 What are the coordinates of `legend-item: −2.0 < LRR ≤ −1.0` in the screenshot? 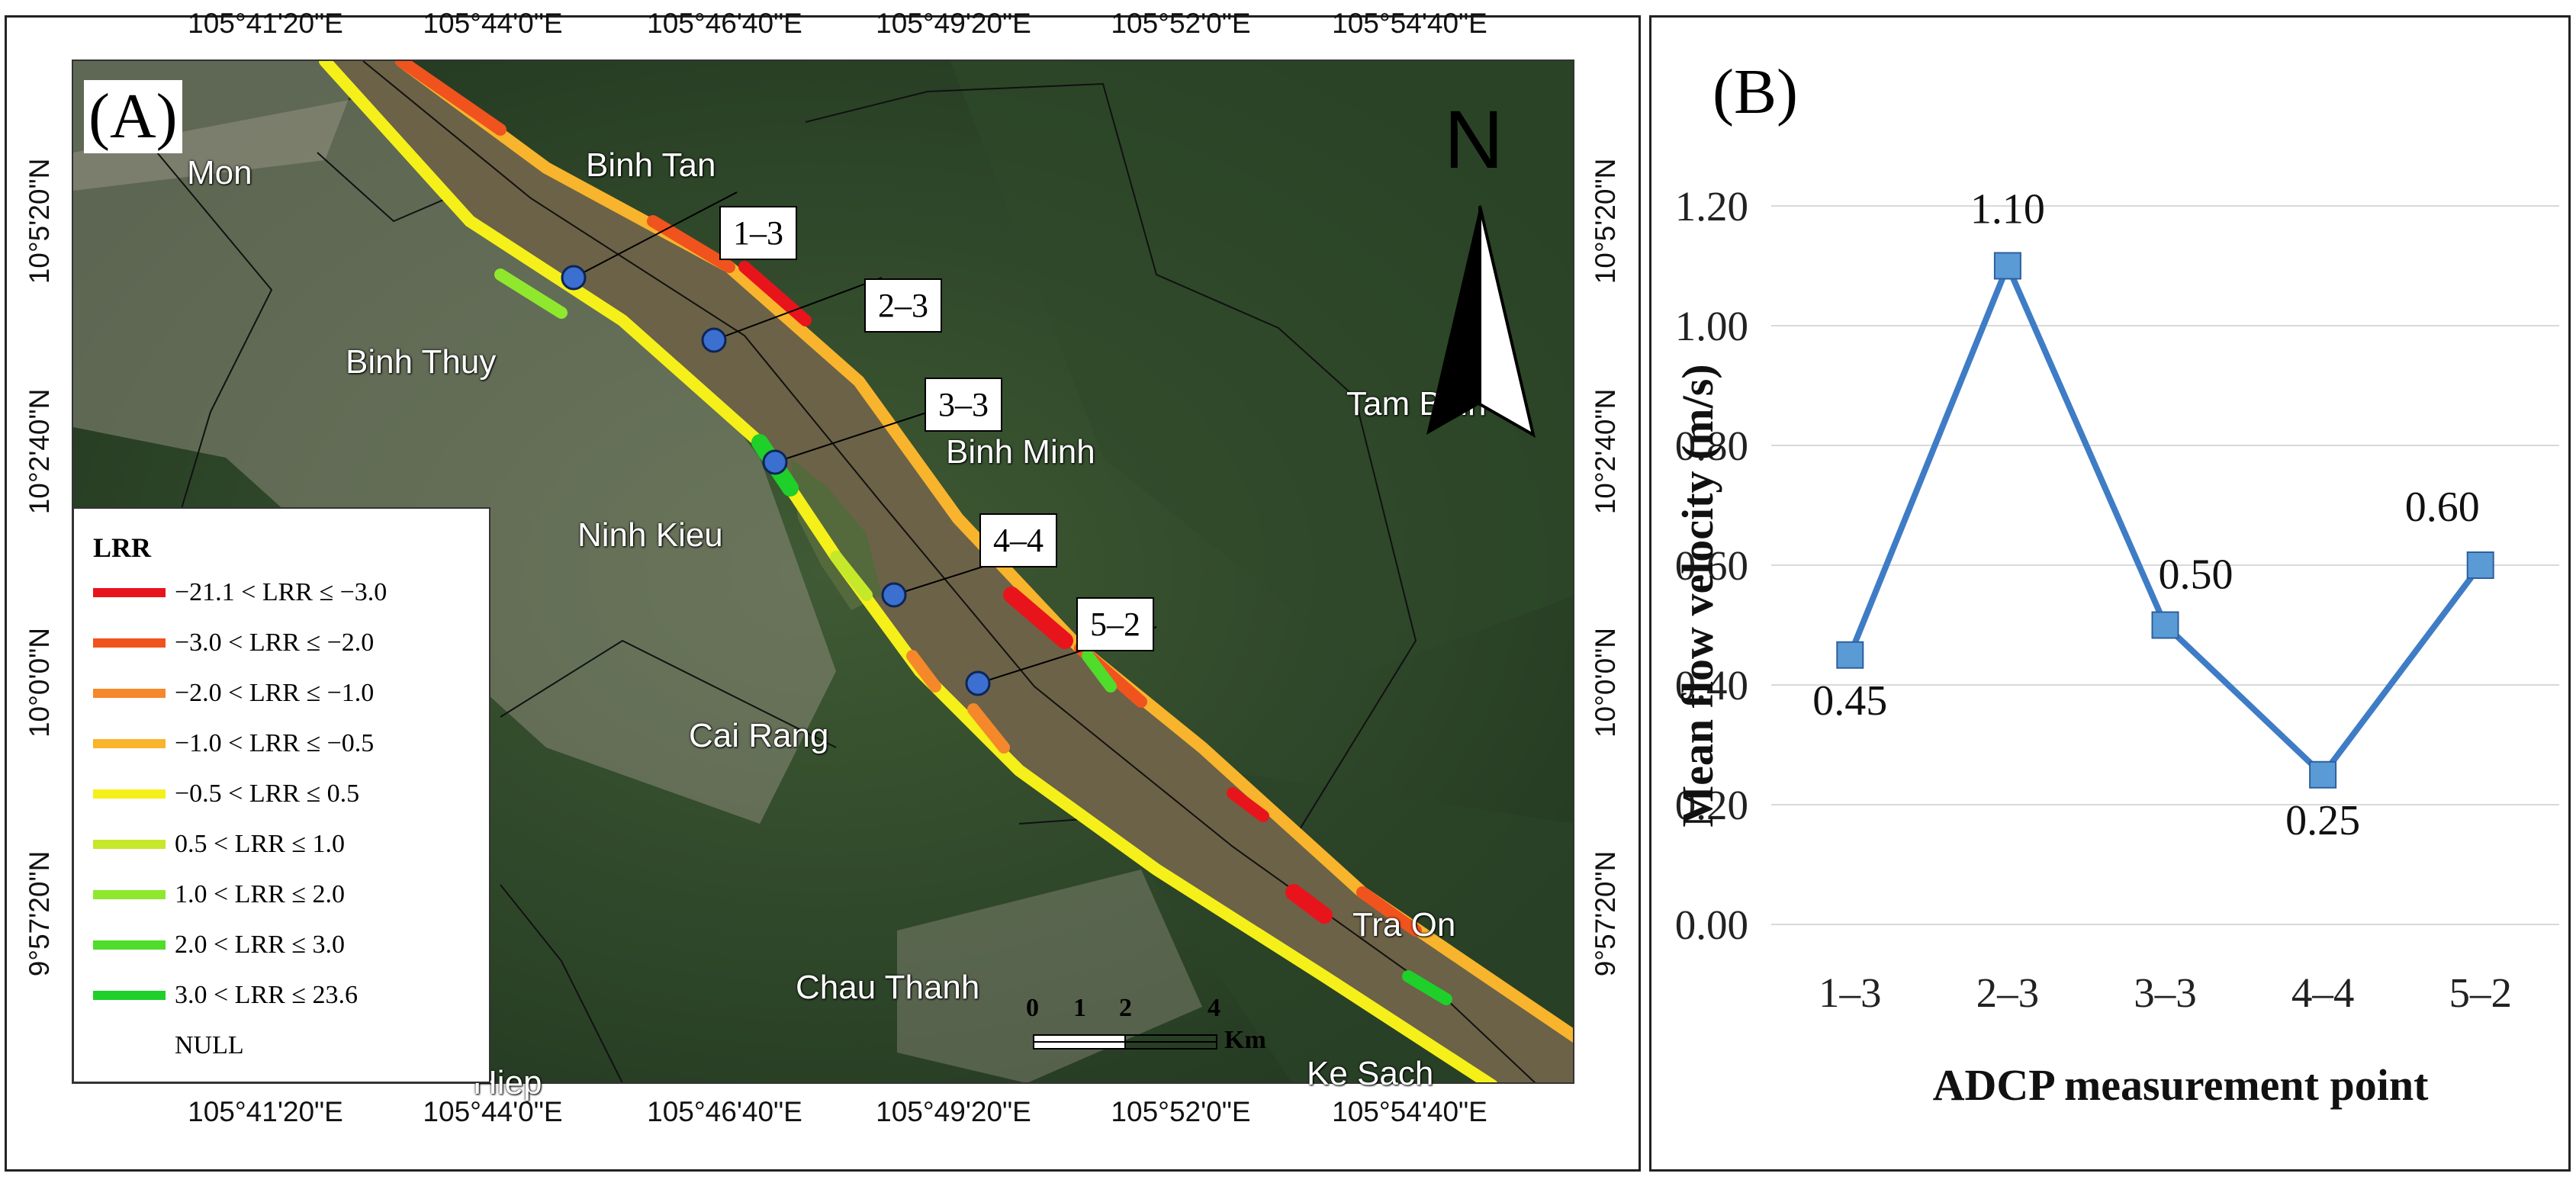 It's located at (234, 693).